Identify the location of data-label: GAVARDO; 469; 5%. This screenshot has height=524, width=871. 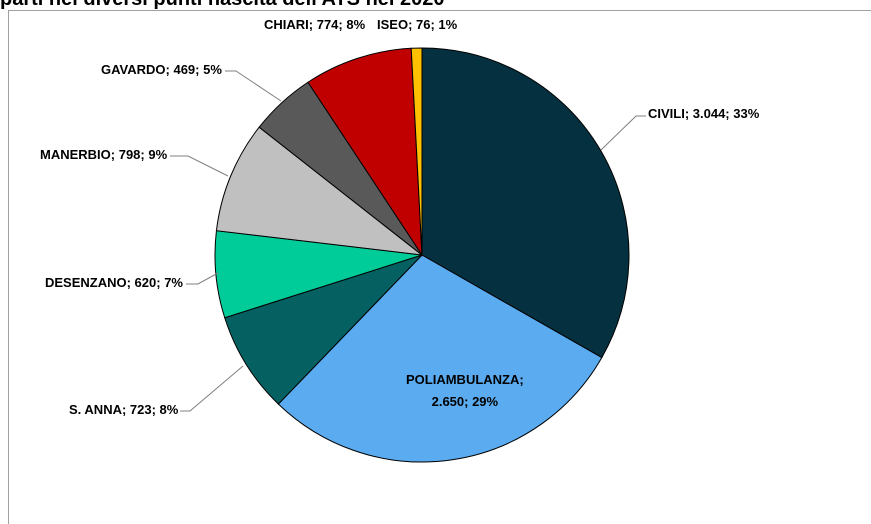
(161, 69).